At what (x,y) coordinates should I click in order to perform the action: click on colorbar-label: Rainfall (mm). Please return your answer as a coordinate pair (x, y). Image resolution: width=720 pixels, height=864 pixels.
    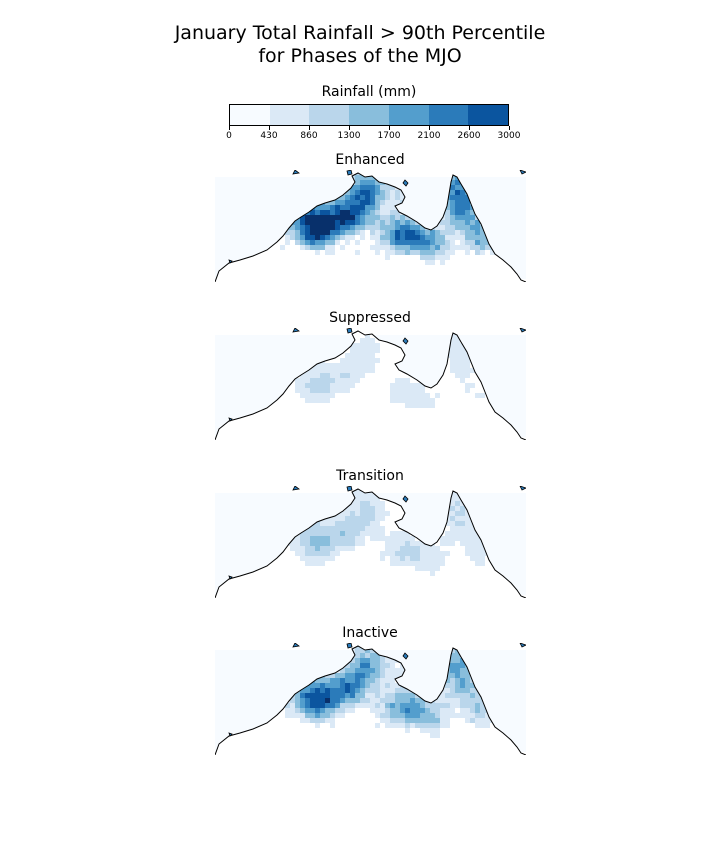
    Looking at the image, I should click on (369, 92).